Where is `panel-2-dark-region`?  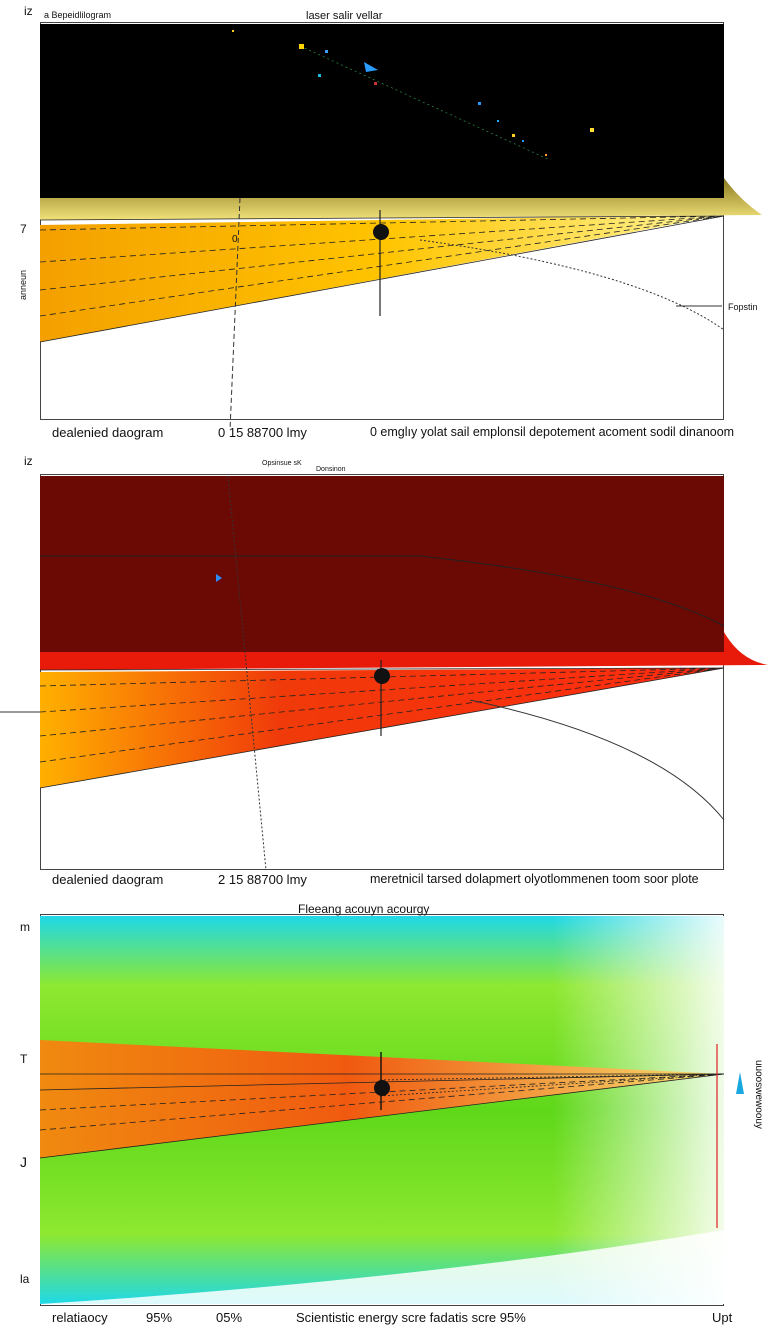 panel-2-dark-region is located at coordinates (382, 564).